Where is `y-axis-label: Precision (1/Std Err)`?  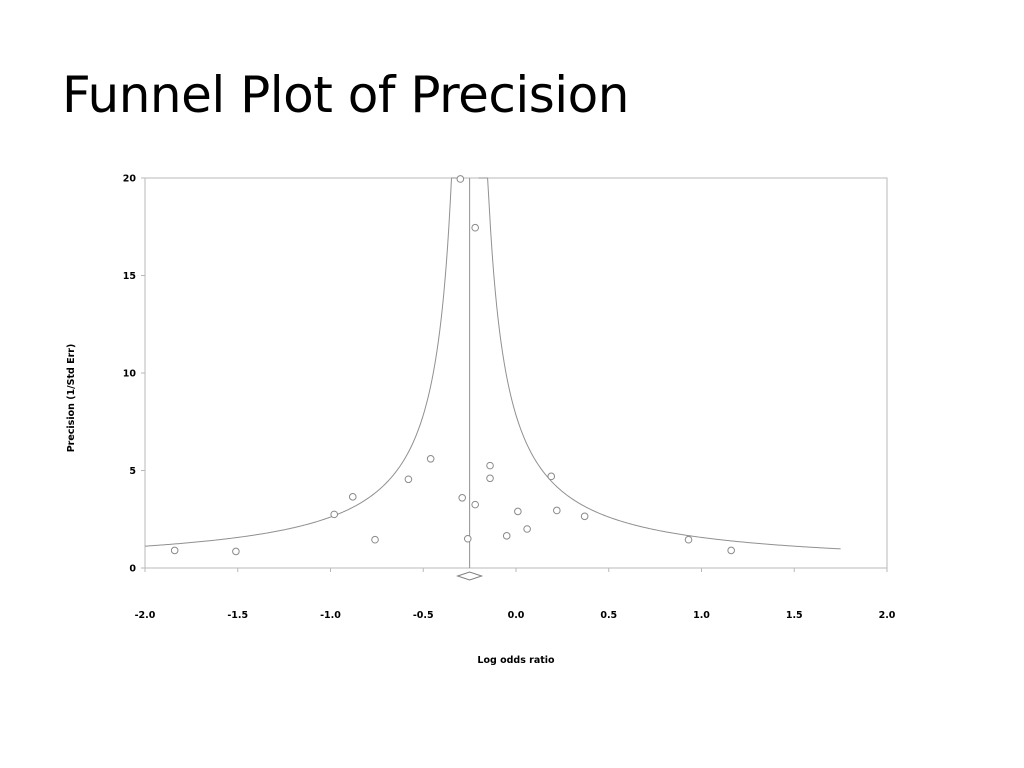
y-axis-label: Precision (1/Std Err) is located at coordinates (71, 398).